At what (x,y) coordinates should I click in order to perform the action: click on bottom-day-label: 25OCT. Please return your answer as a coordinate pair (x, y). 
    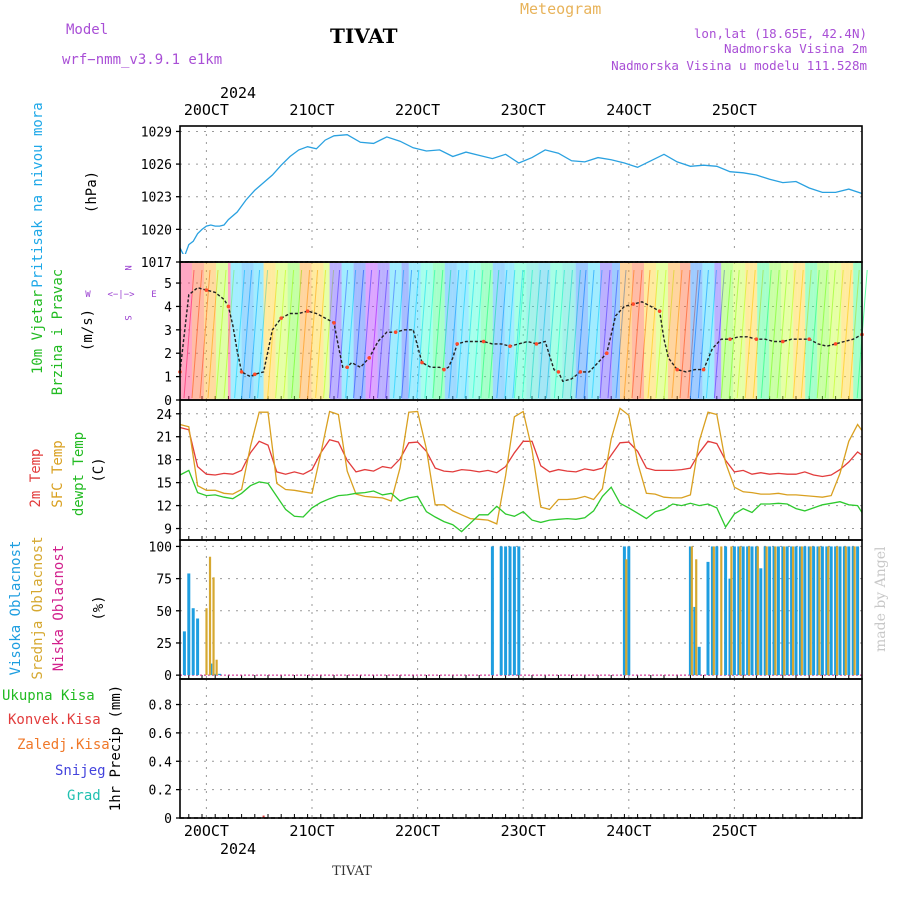
    Looking at the image, I should click on (734, 831).